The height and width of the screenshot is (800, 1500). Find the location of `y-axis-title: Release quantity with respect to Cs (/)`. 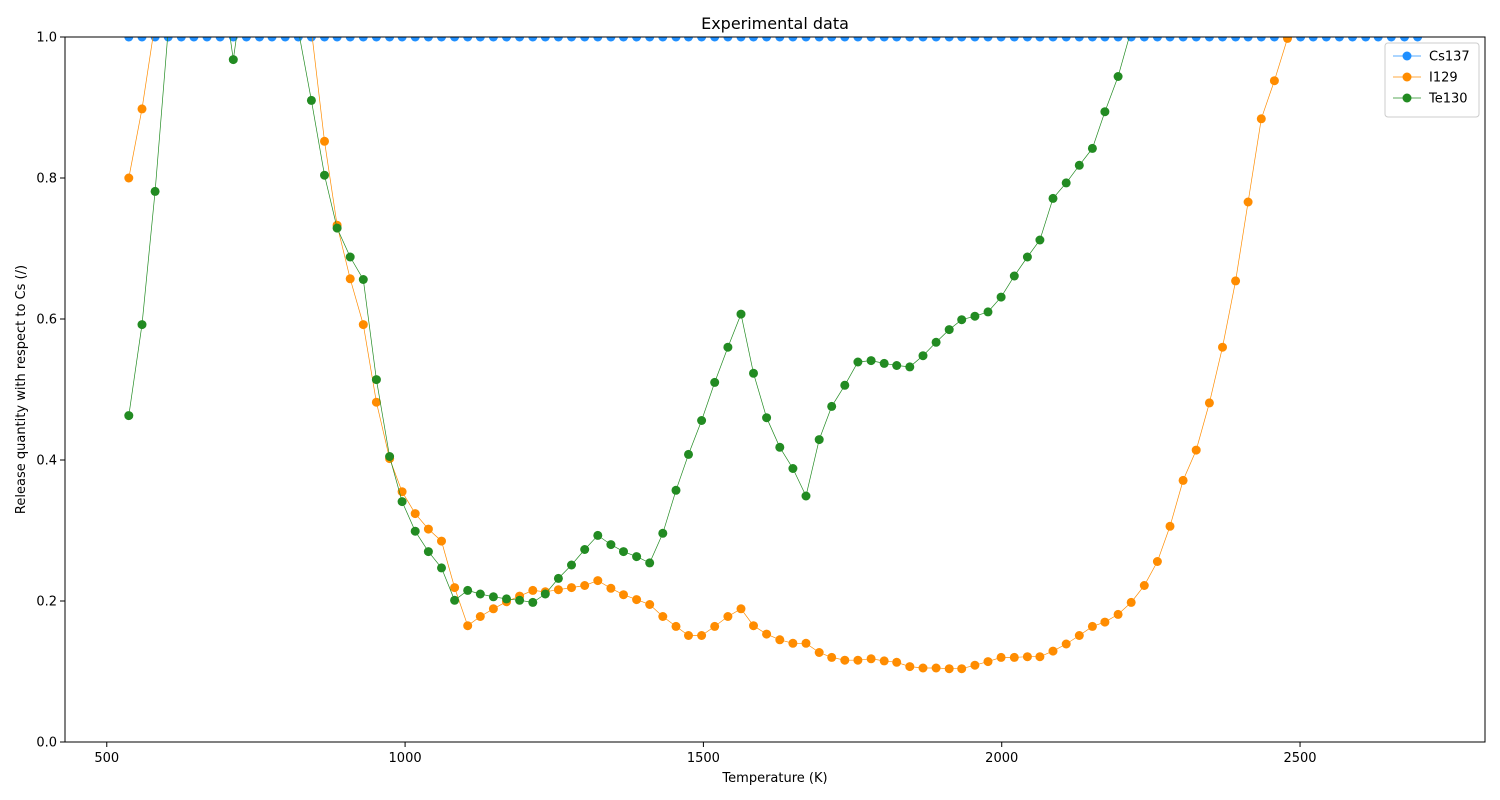

y-axis-title: Release quantity with respect to Cs (/) is located at coordinates (21, 389).